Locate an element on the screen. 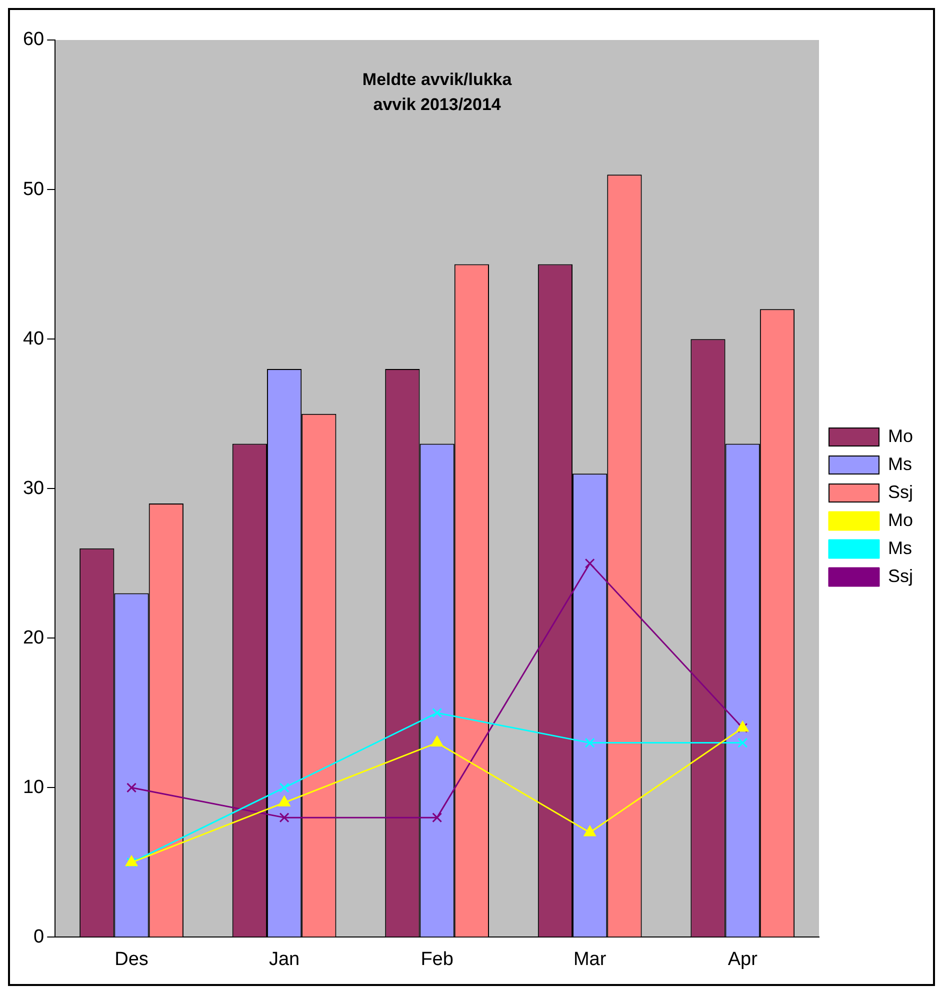  y-tick-label: 50 is located at coordinates (33, 189).